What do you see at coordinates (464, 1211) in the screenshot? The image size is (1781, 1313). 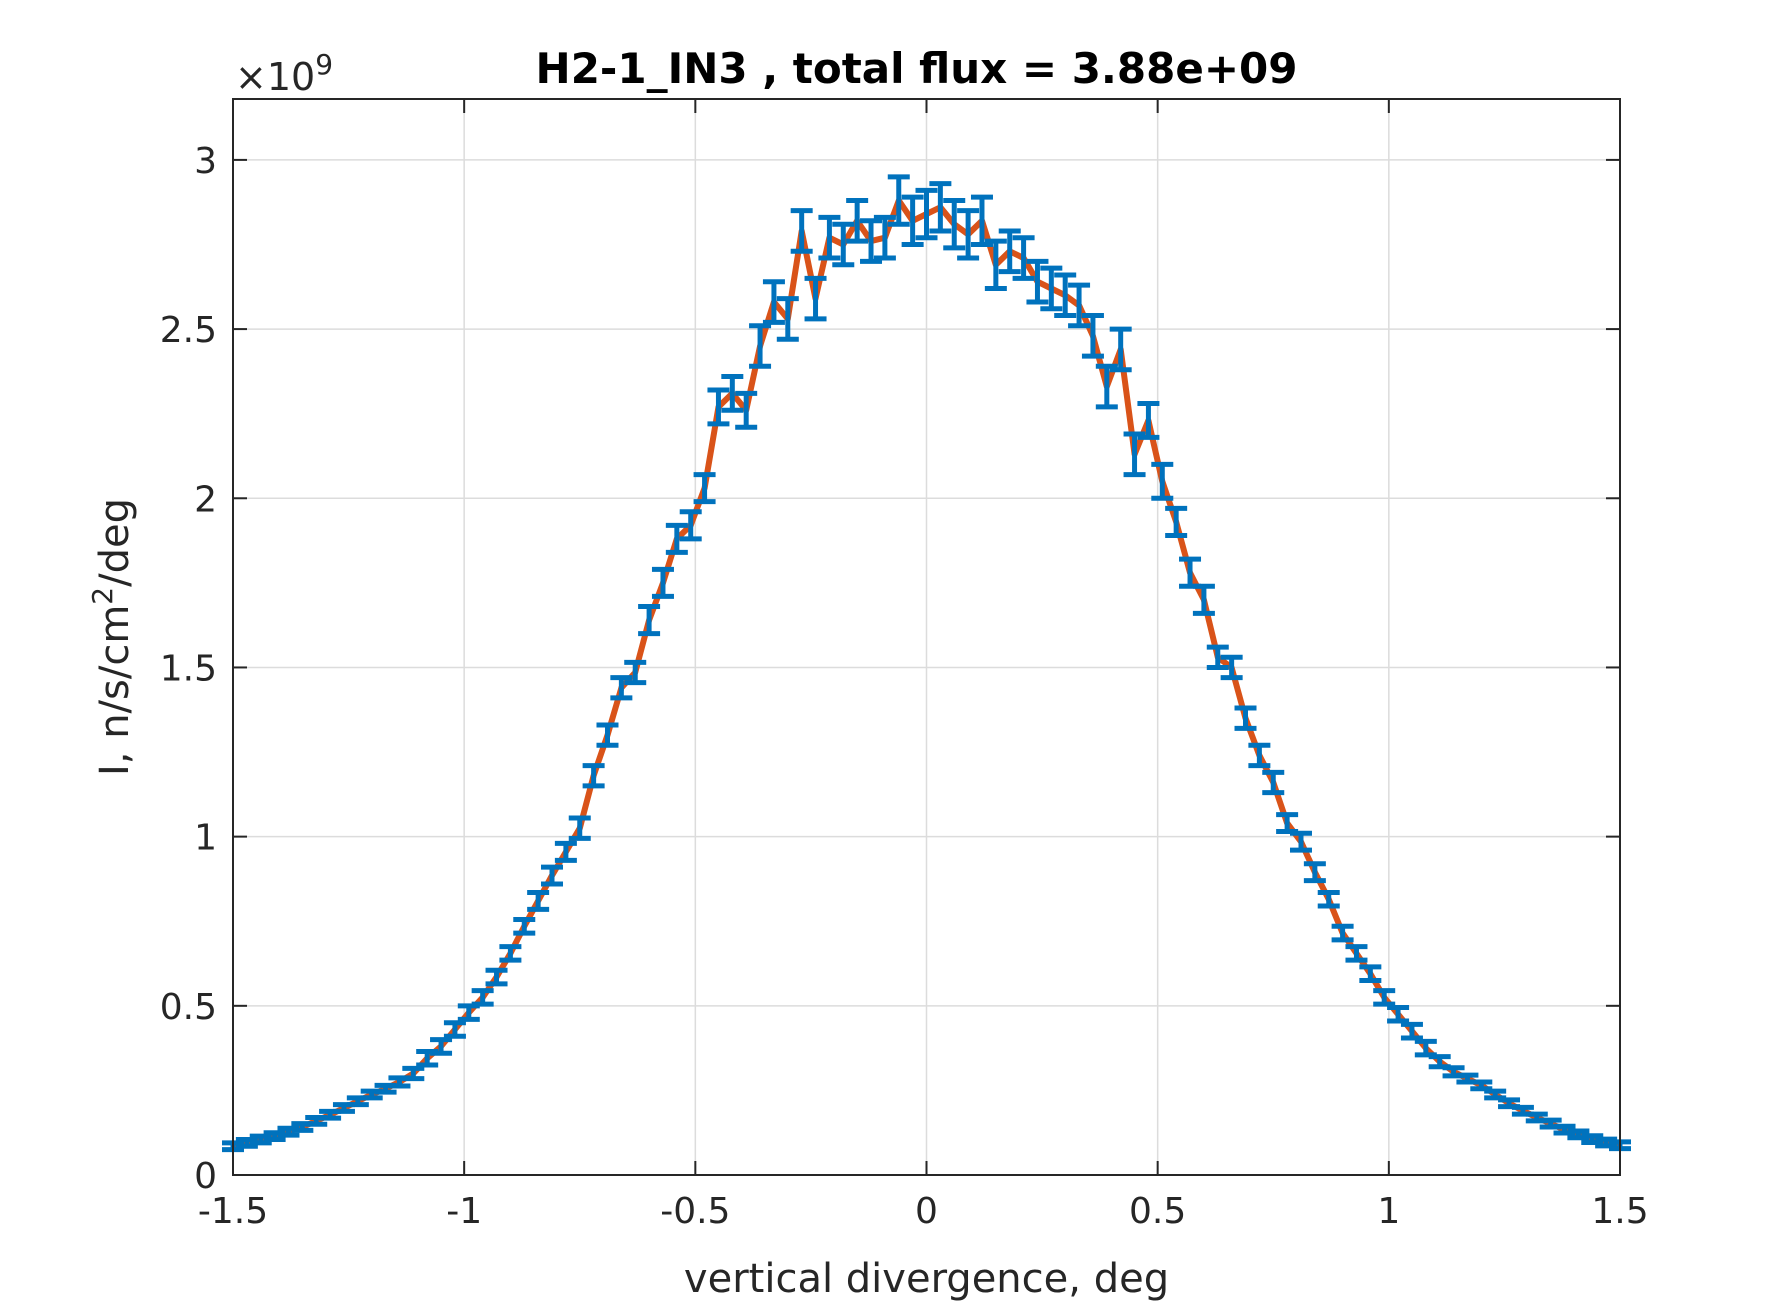 I see `x-tick-label: -1` at bounding box center [464, 1211].